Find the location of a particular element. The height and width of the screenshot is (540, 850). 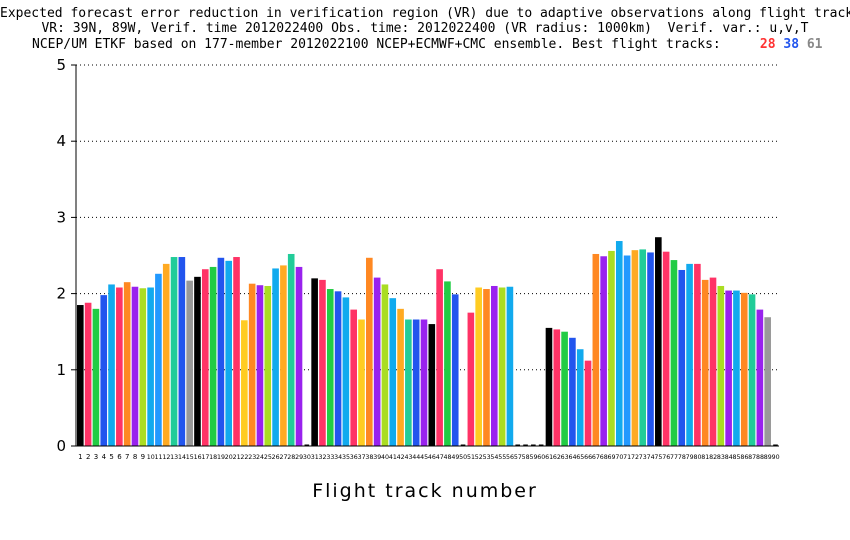

x-tick-label-5: 5 is located at coordinates (111, 457).